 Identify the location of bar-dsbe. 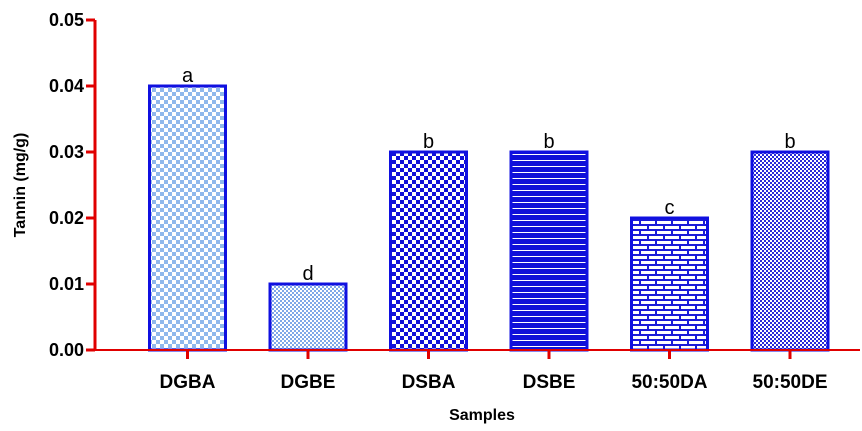
(549, 251).